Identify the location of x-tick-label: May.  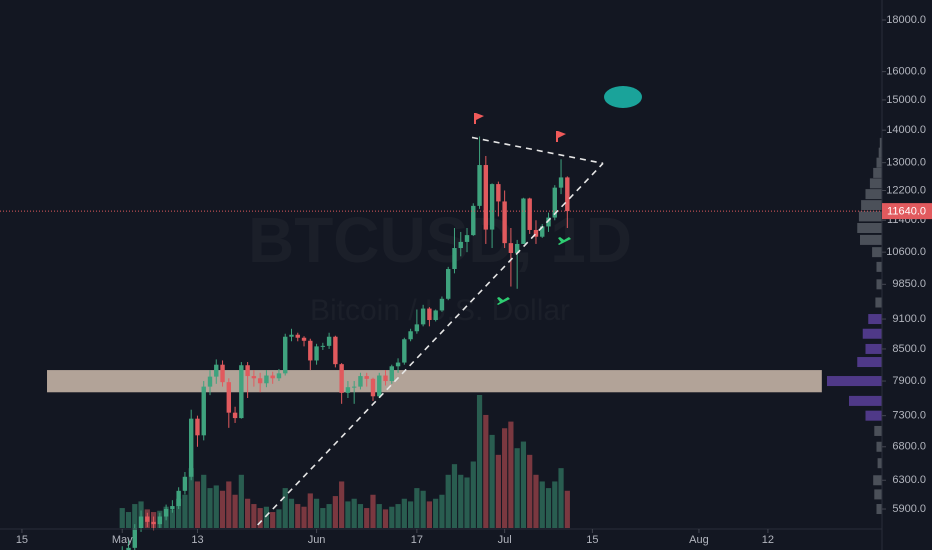
(122, 540).